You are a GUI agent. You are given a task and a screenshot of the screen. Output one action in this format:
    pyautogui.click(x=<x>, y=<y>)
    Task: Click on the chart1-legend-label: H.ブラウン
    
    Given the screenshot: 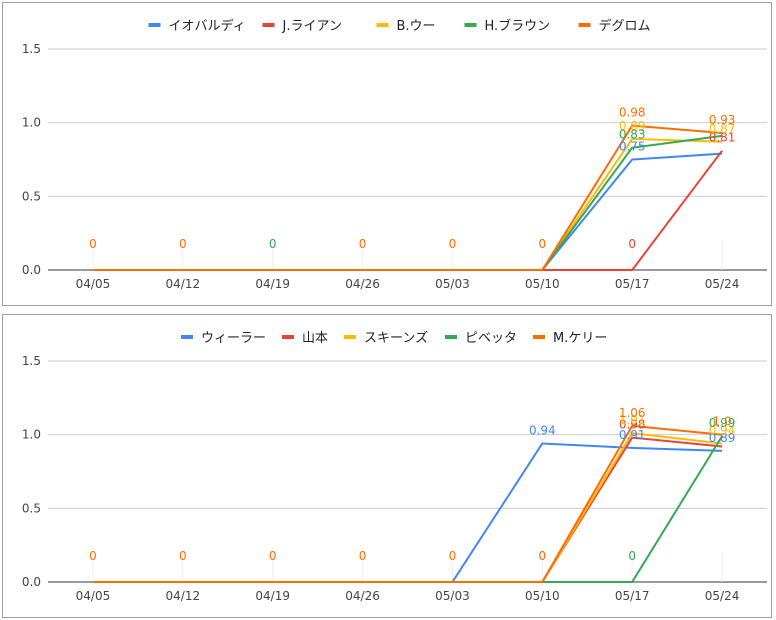 What is the action you would take?
    pyautogui.click(x=518, y=26)
    